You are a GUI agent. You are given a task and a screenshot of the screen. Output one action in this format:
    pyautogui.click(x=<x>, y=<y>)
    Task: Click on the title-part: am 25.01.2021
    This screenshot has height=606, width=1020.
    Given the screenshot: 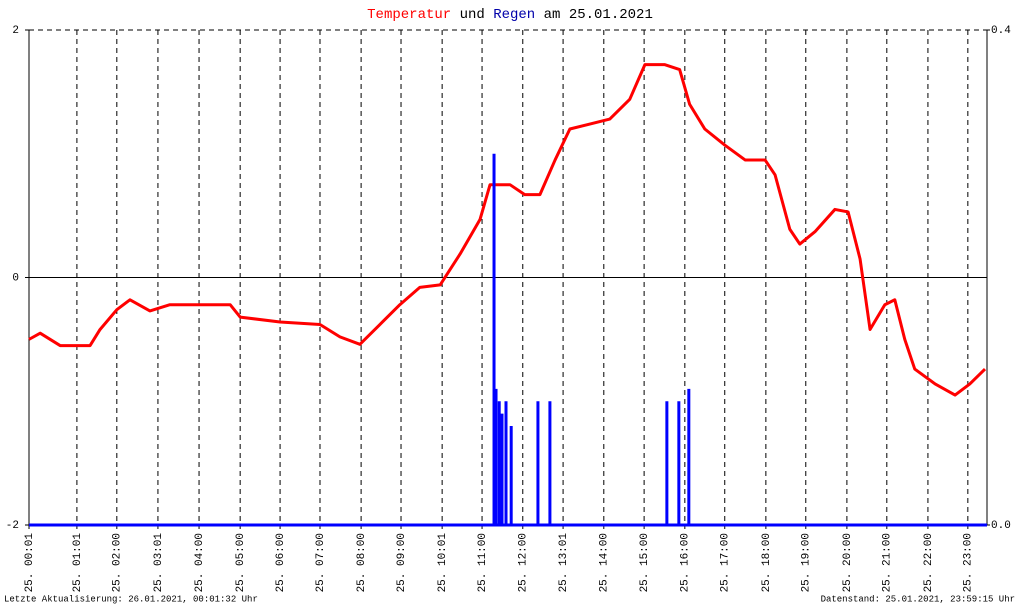 What is the action you would take?
    pyautogui.click(x=598, y=15)
    